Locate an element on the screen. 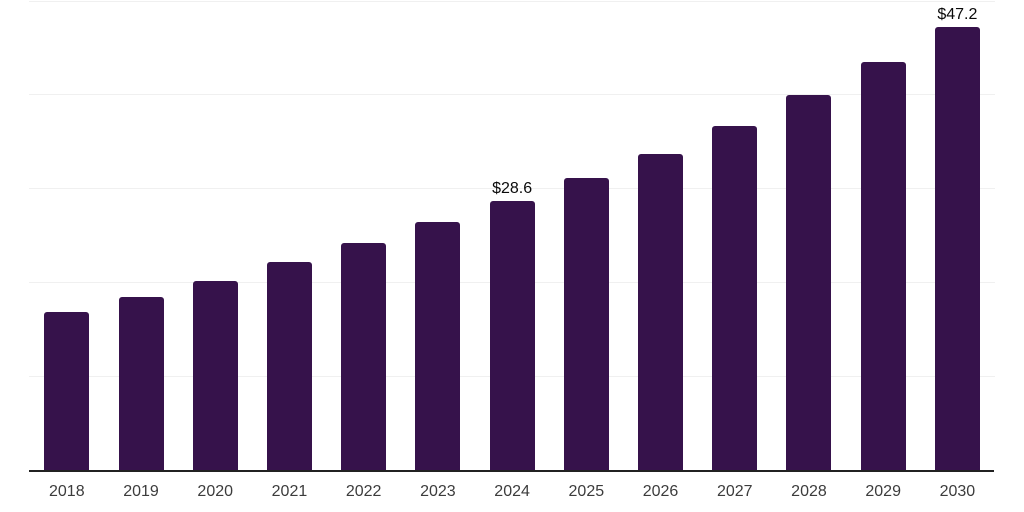 The image size is (1024, 512). bar-2027 is located at coordinates (735, 298).